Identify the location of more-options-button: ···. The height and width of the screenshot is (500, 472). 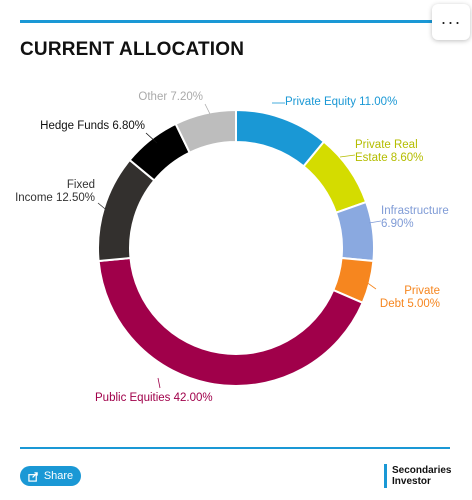
(451, 22).